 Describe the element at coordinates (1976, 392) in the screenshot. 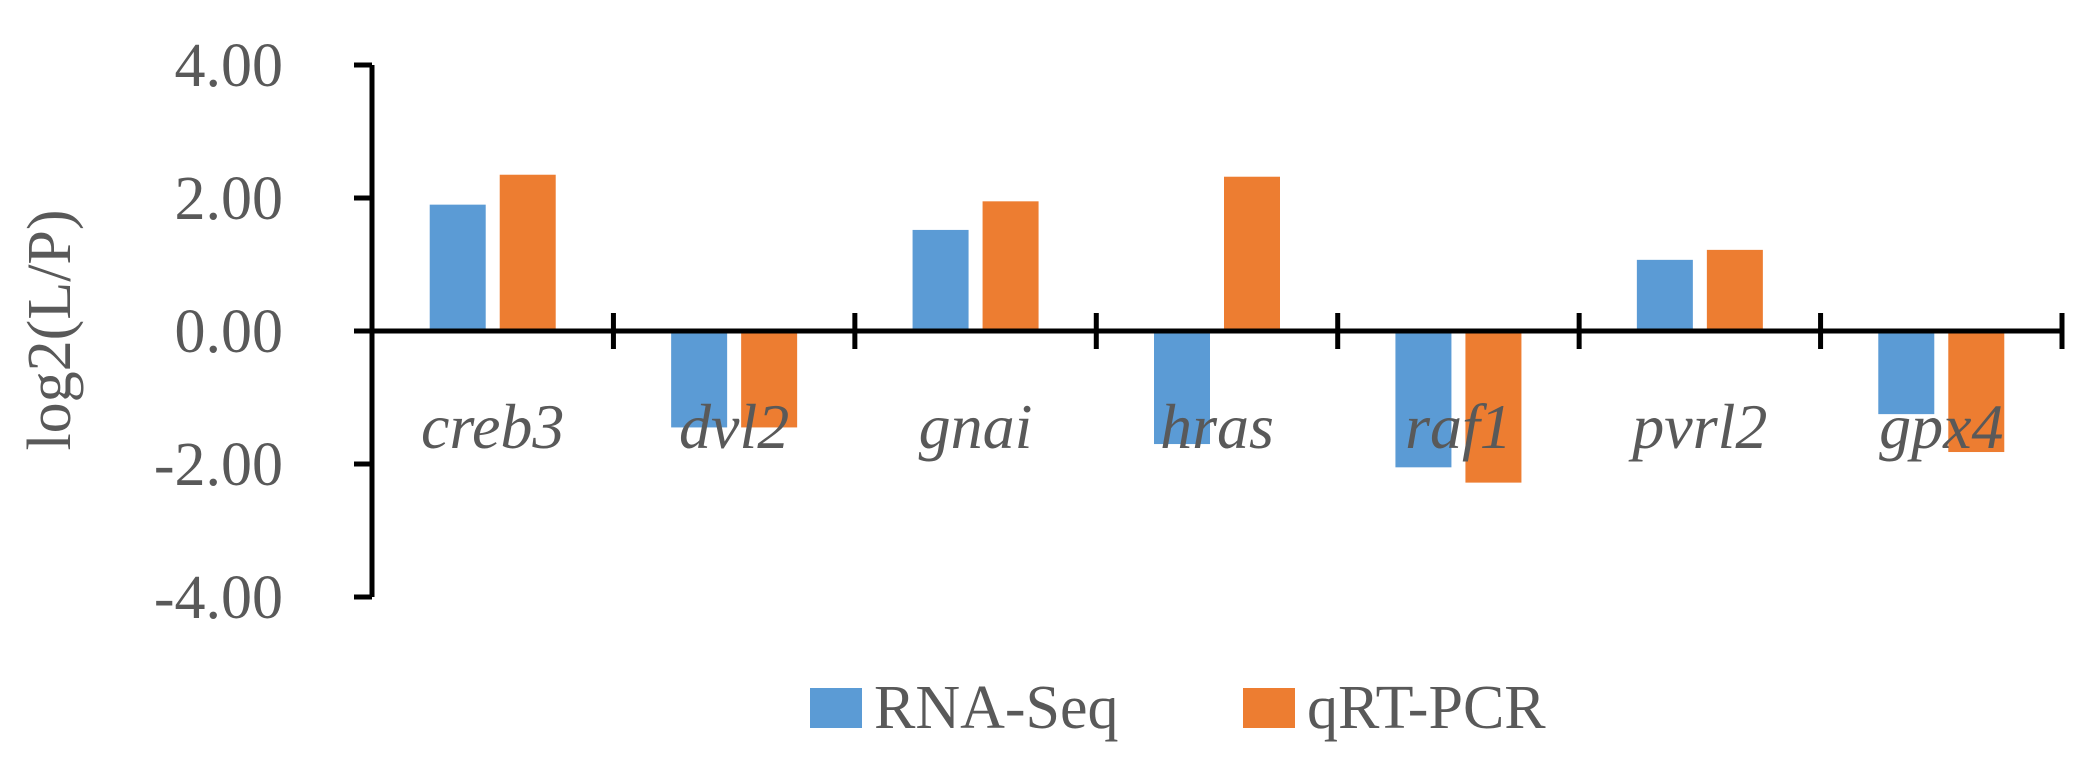

I see `bar-qrt-pcr-gpx4` at that location.